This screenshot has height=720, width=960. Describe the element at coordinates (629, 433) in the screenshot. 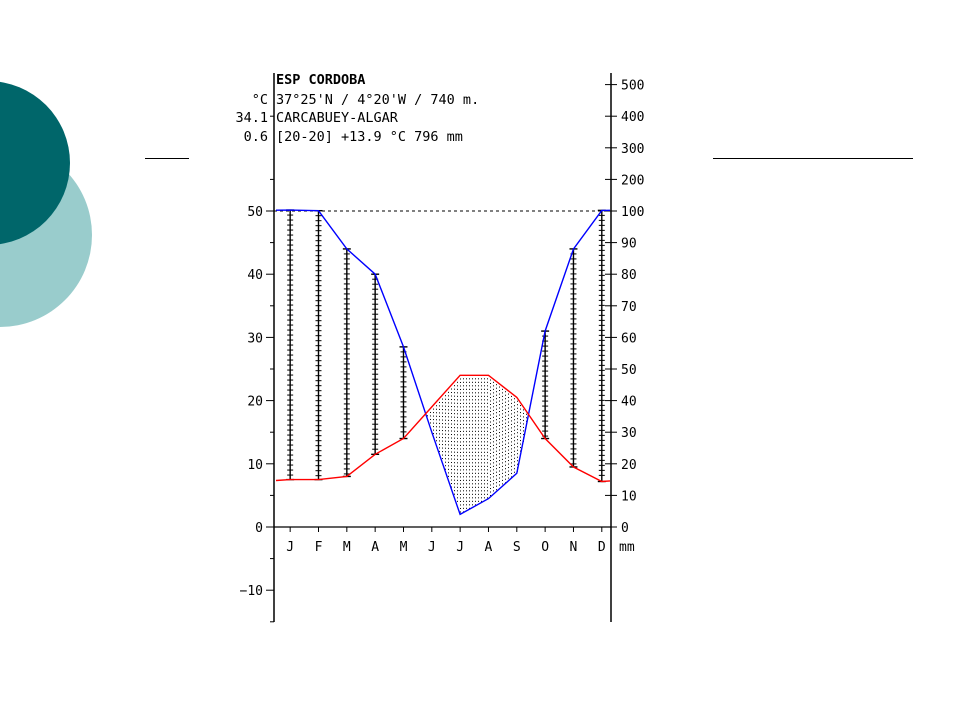

I see `precip-tick-label: 30` at that location.